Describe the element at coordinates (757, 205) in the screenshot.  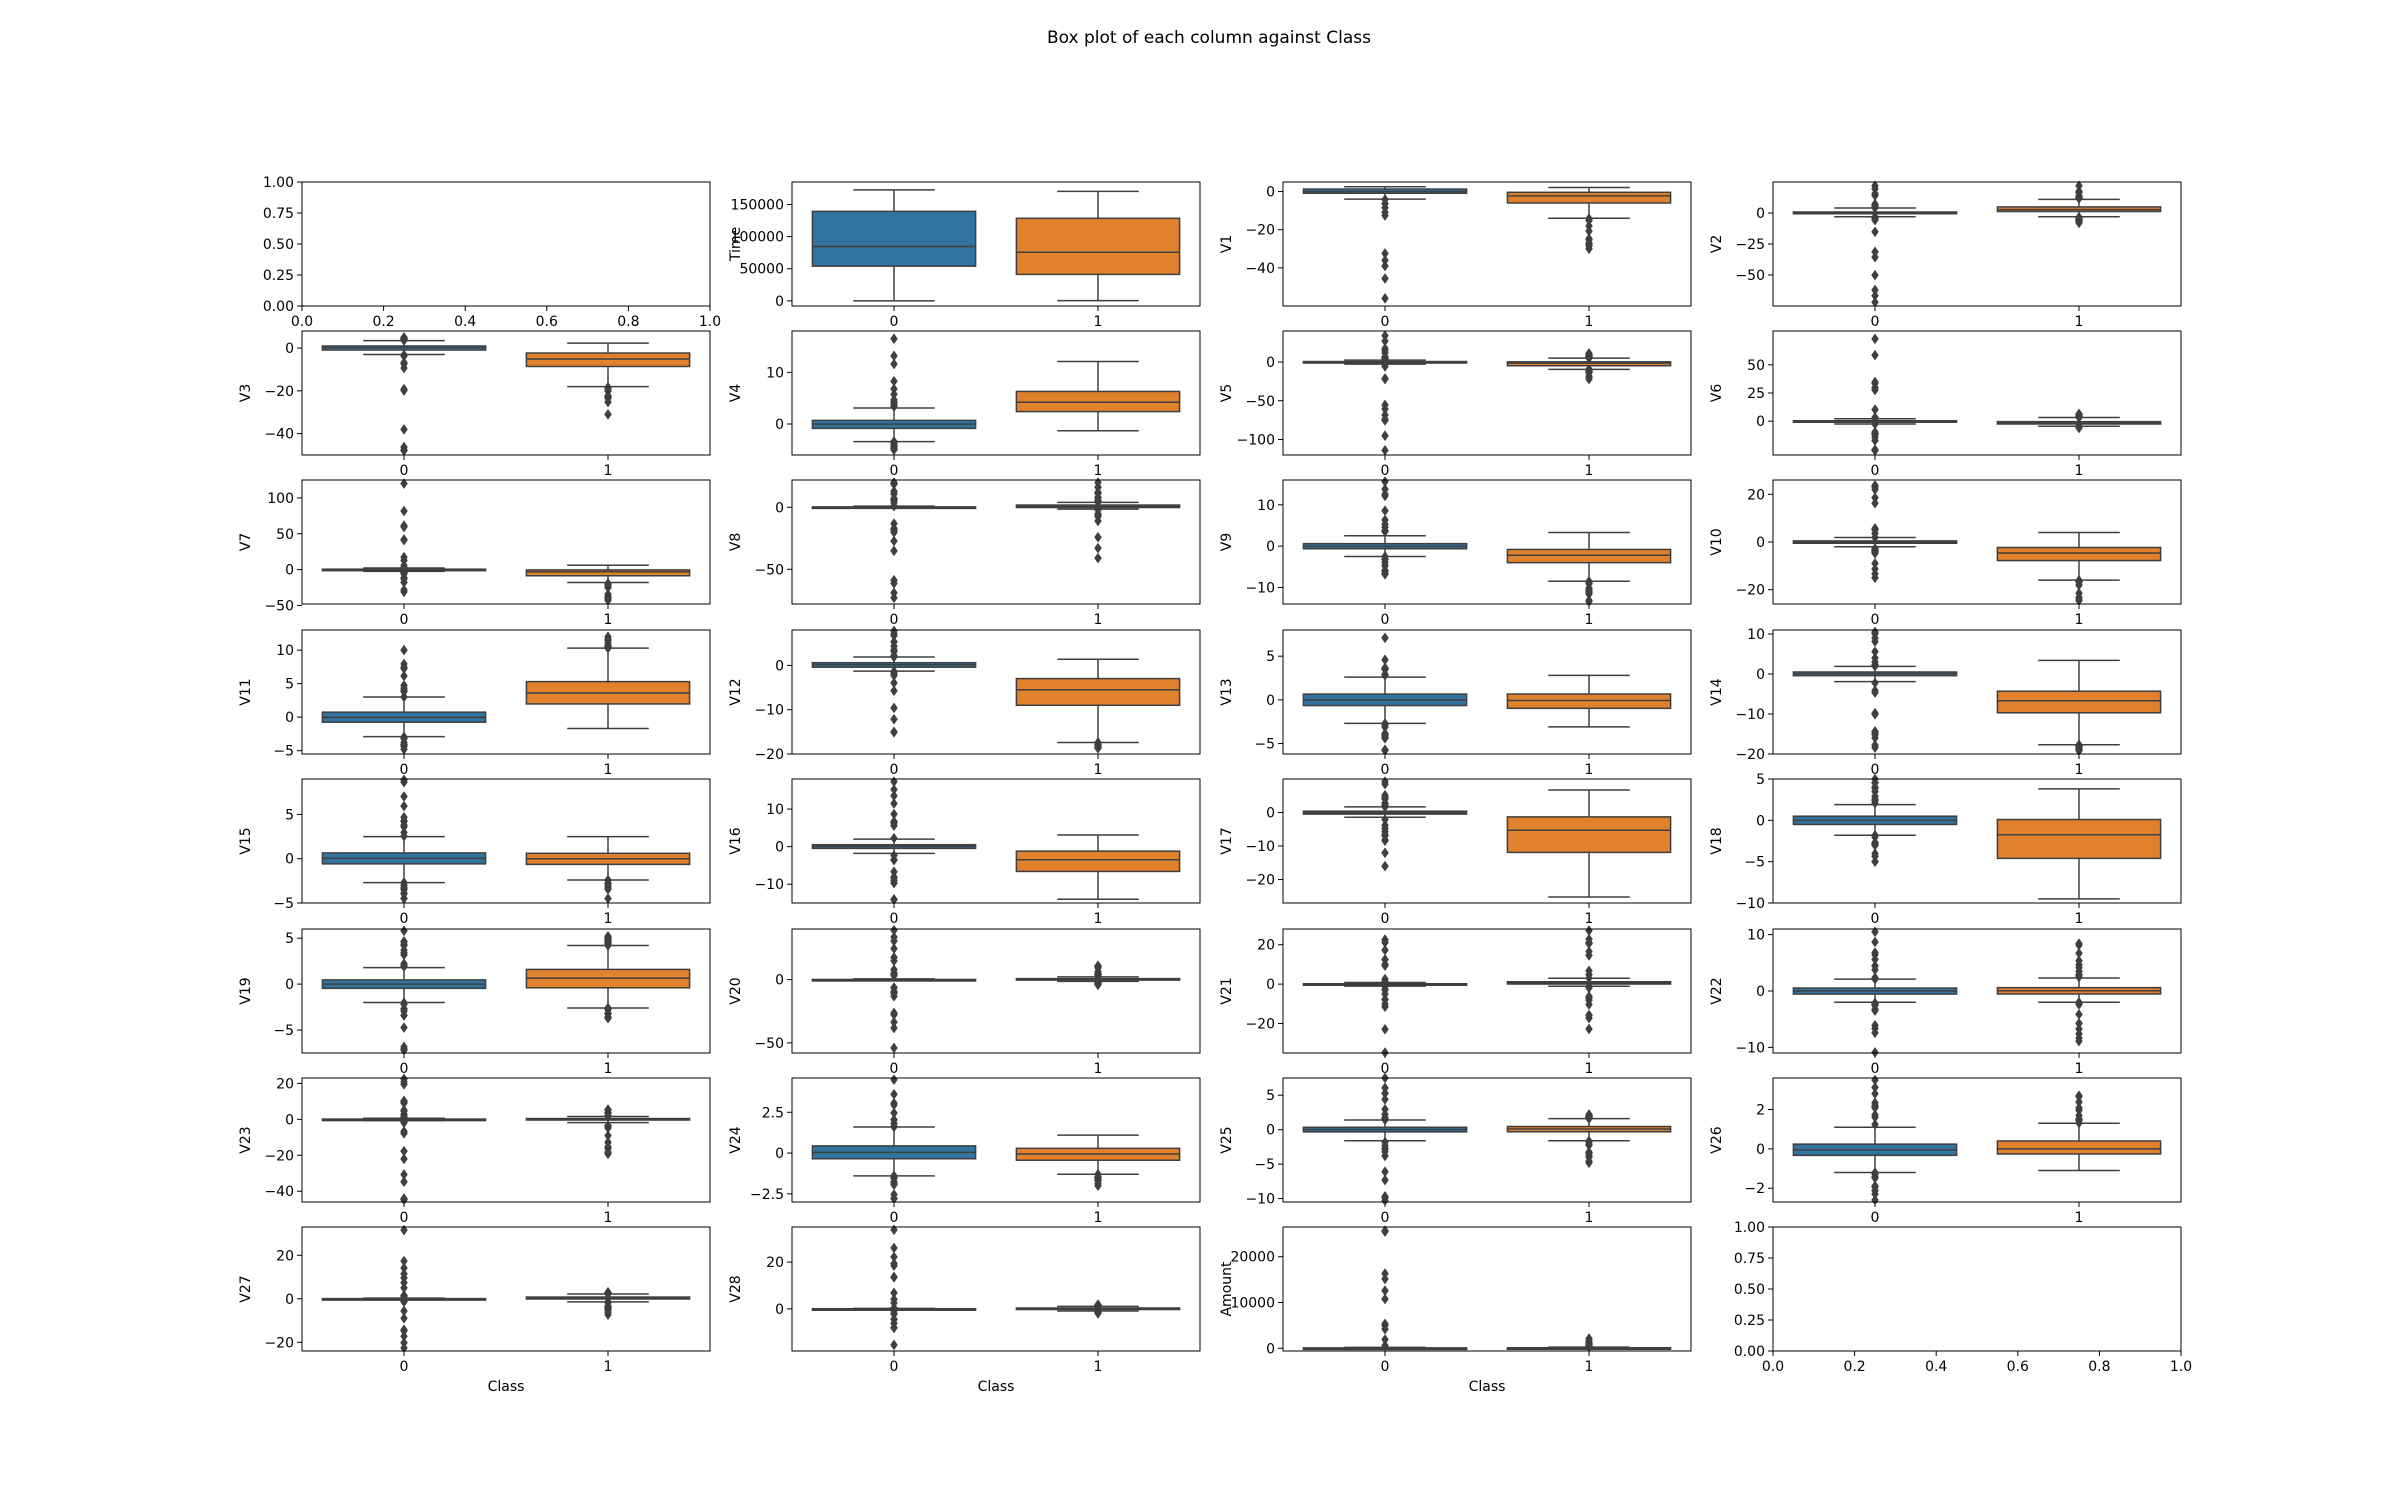
I see `y-tick-label: 150000` at that location.